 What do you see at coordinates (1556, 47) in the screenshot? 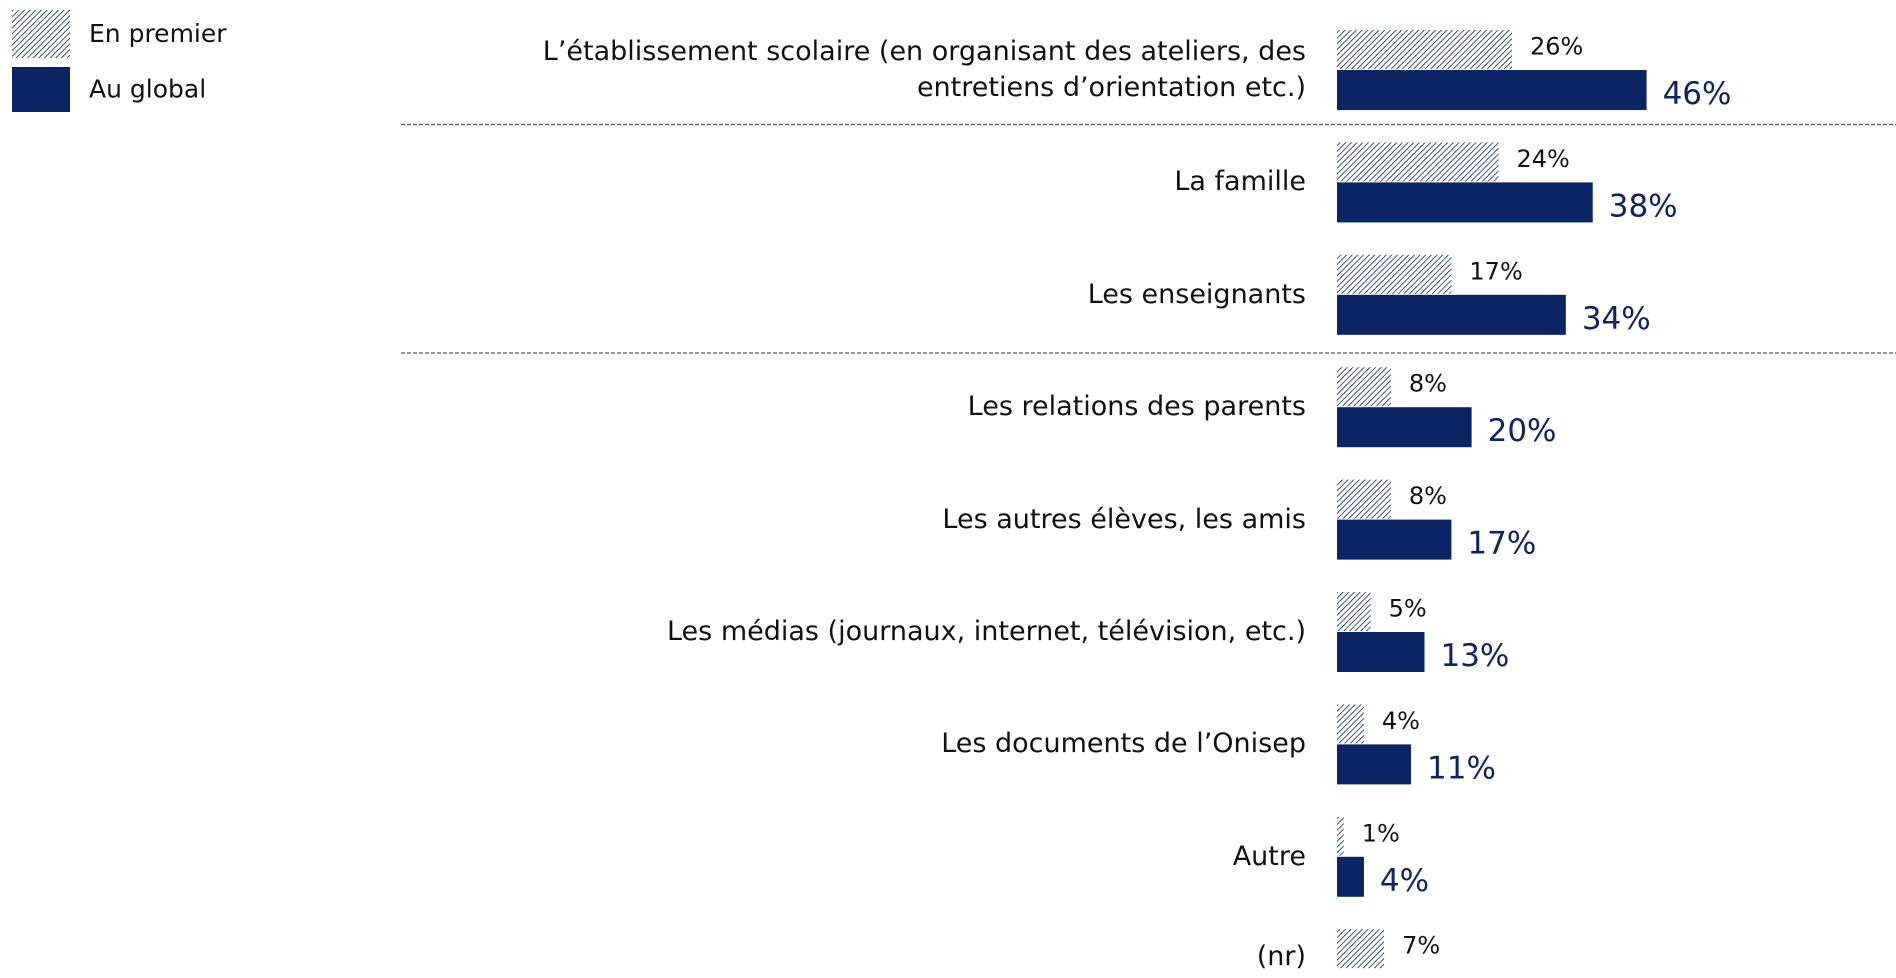
I see `value-label: 26%` at bounding box center [1556, 47].